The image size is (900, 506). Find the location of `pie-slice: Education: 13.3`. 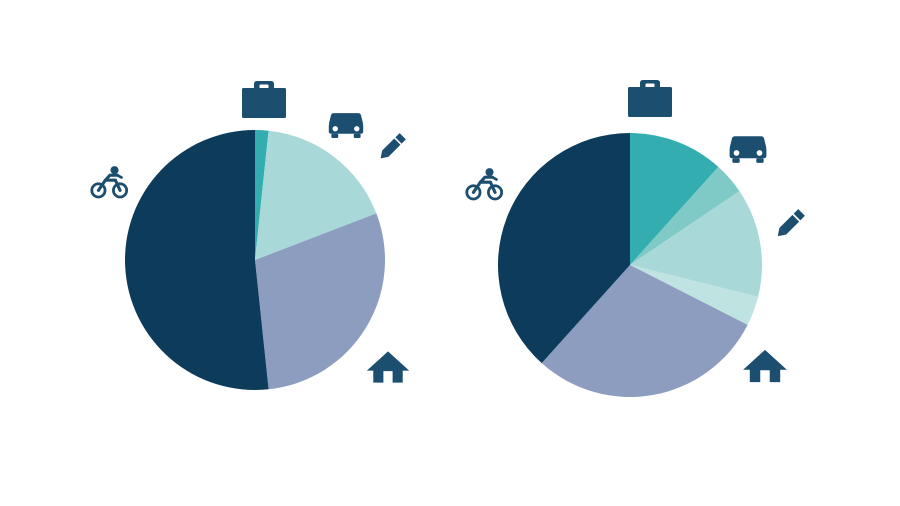

pie-slice: Education: 13.3 is located at coordinates (696, 244).